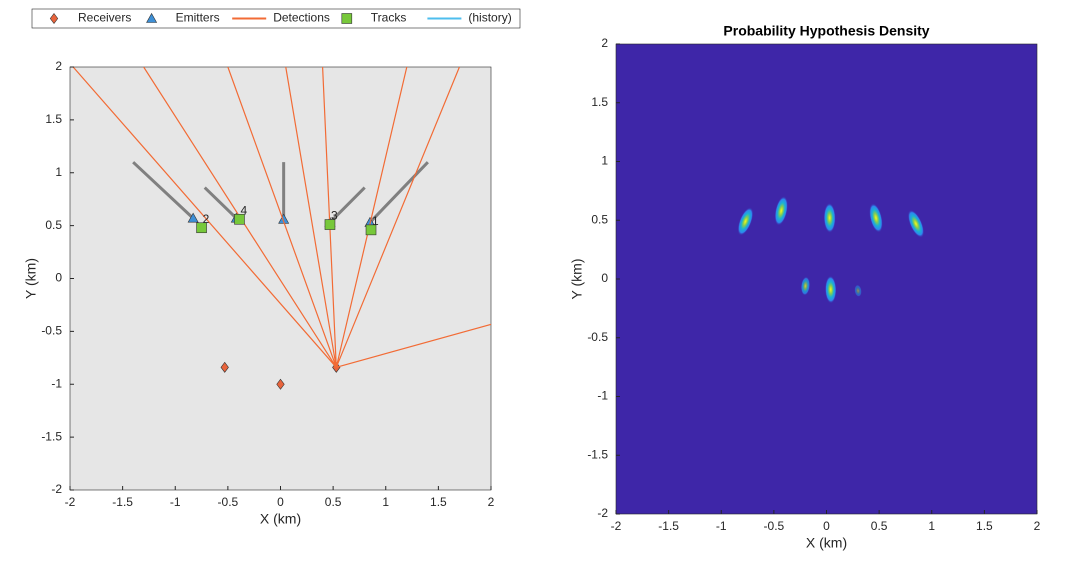 This screenshot has height=584, width=1091. Describe the element at coordinates (104, 18) in the screenshot. I see `legend-label: Receivers` at that location.